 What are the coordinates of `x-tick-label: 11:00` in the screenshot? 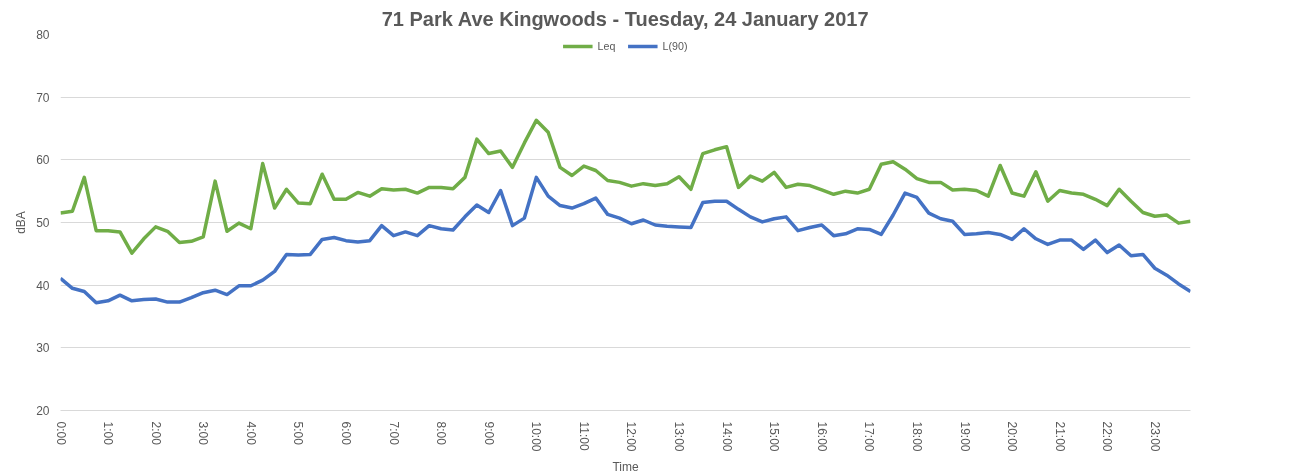 It's located at (583, 436).